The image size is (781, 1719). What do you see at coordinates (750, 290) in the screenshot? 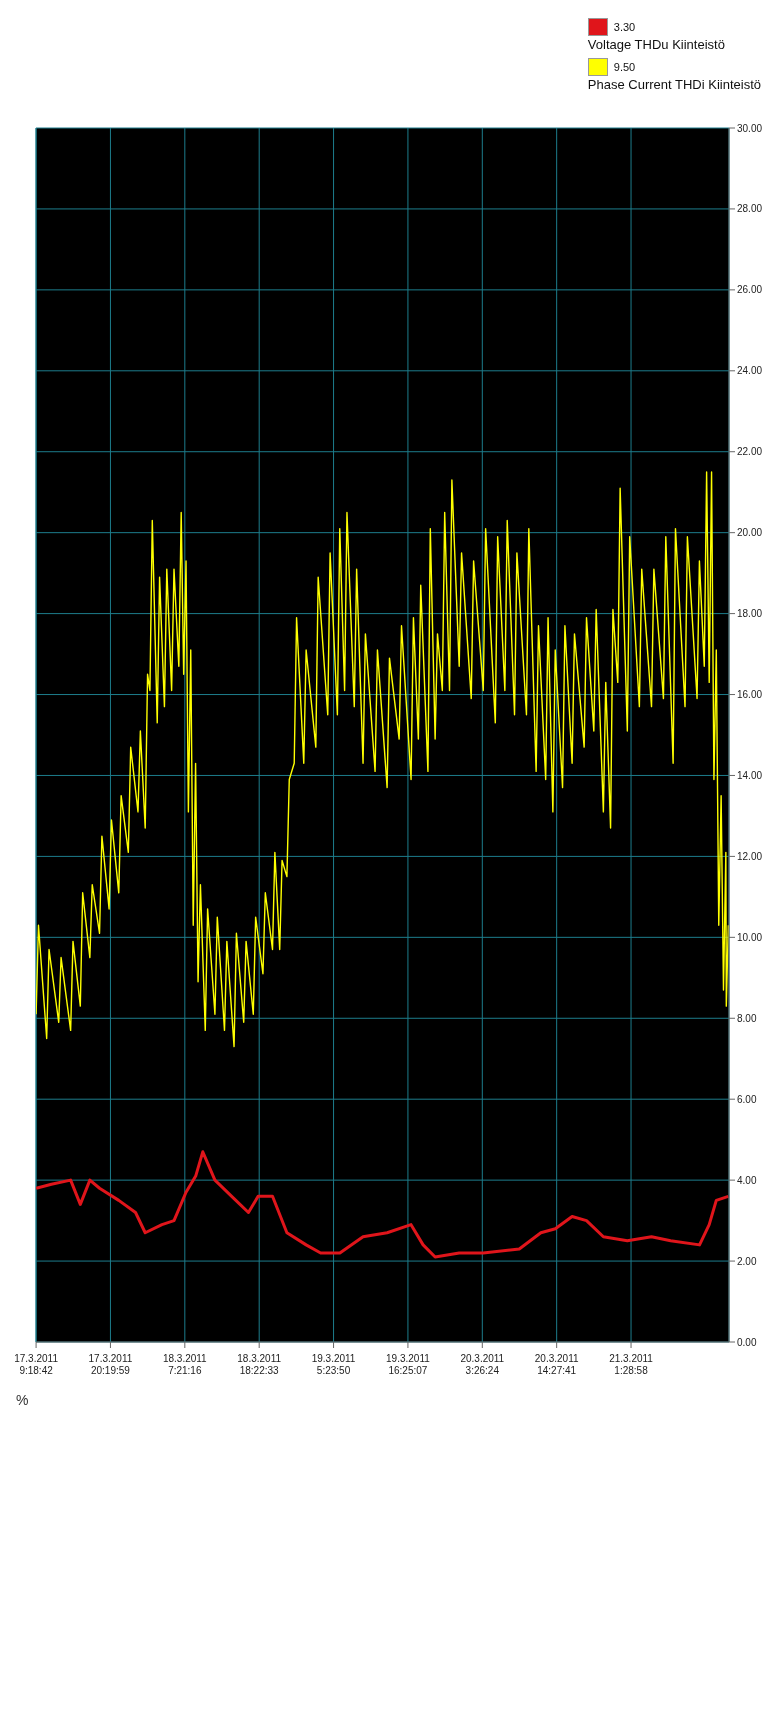
I see `y-tick-label: 26.00` at bounding box center [750, 290].